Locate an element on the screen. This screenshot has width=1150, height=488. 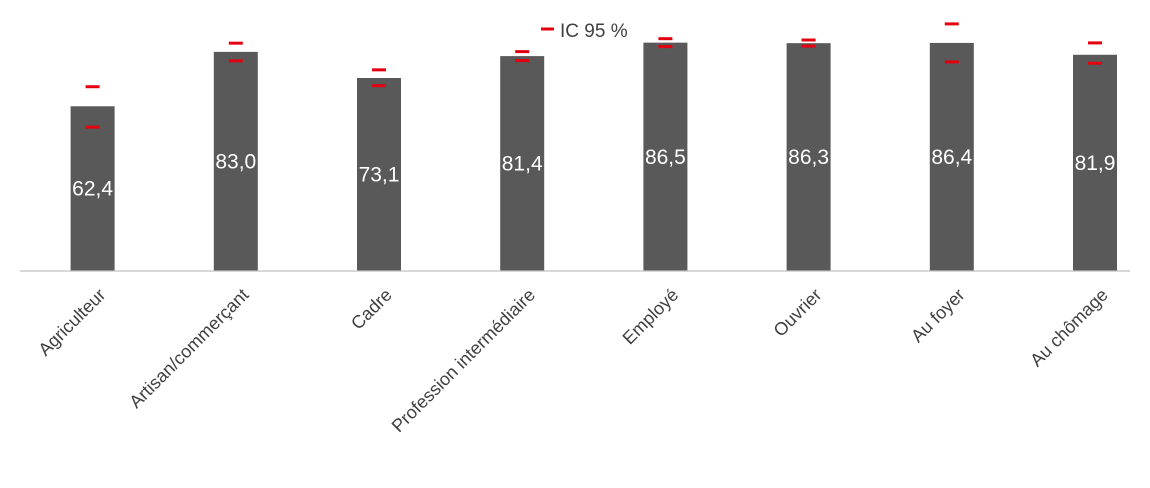
data-label-8: 81,9 is located at coordinates (1095, 163).